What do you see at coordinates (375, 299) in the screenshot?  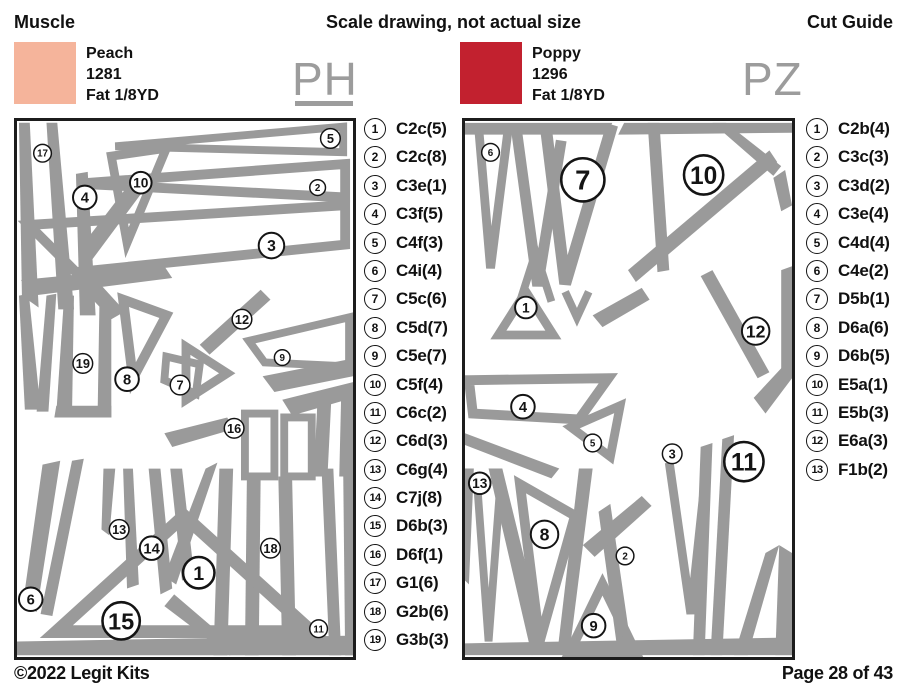 I see `legend-number-badge: 7` at bounding box center [375, 299].